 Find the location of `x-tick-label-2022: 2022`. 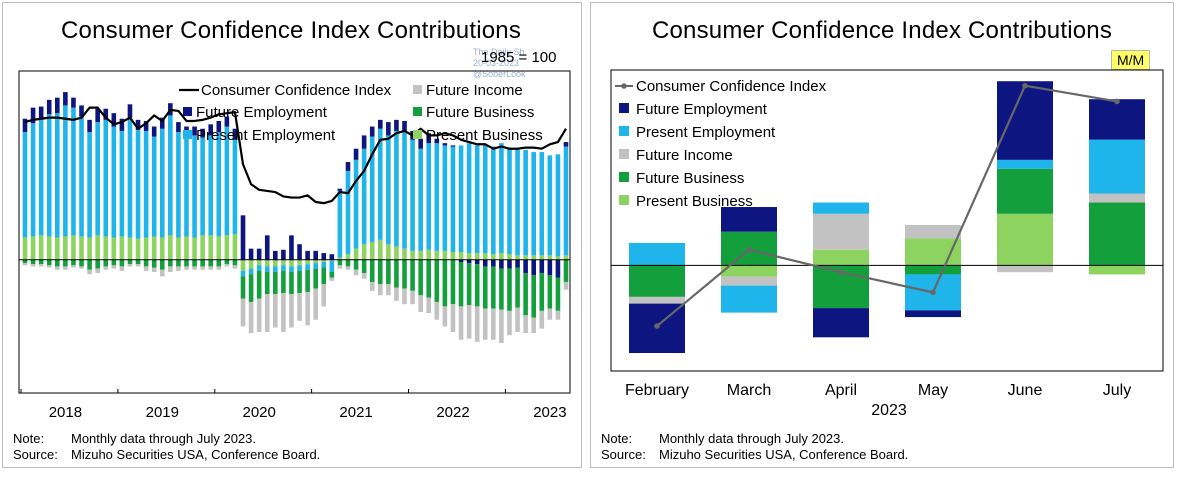

x-tick-label-2022: 2022 is located at coordinates (452, 412).